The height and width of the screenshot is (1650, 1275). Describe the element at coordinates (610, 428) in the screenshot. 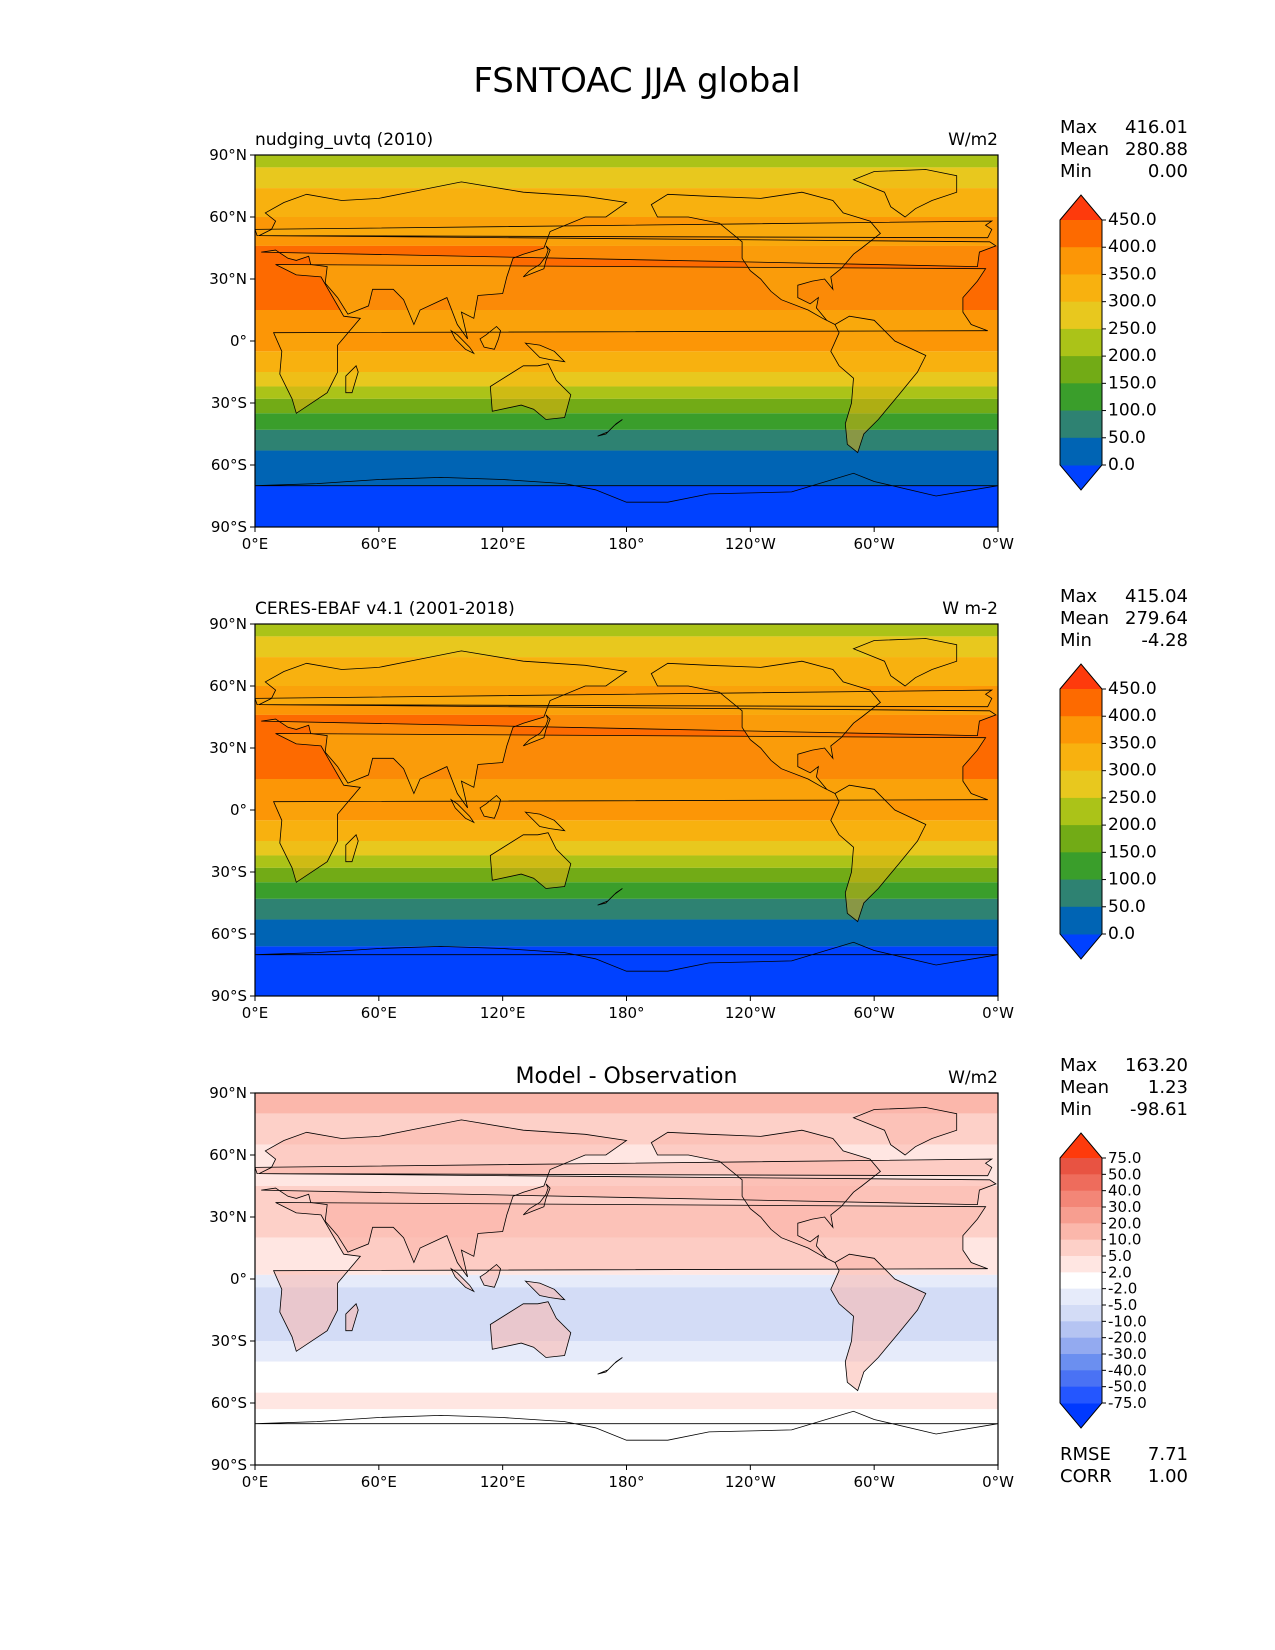

I see `coastline-nz` at that location.